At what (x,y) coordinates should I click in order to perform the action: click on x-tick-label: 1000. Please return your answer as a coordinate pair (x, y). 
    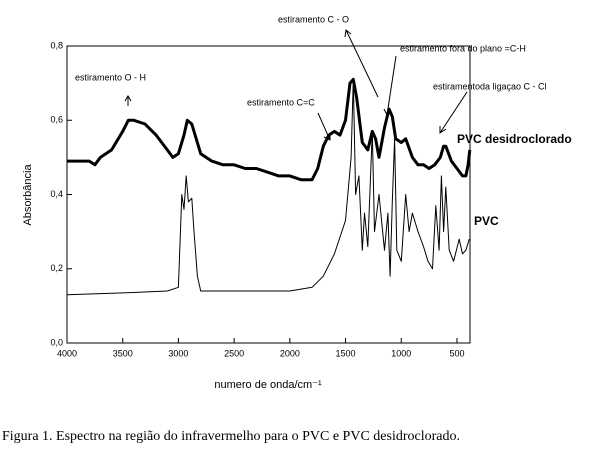
    Looking at the image, I should click on (401, 353).